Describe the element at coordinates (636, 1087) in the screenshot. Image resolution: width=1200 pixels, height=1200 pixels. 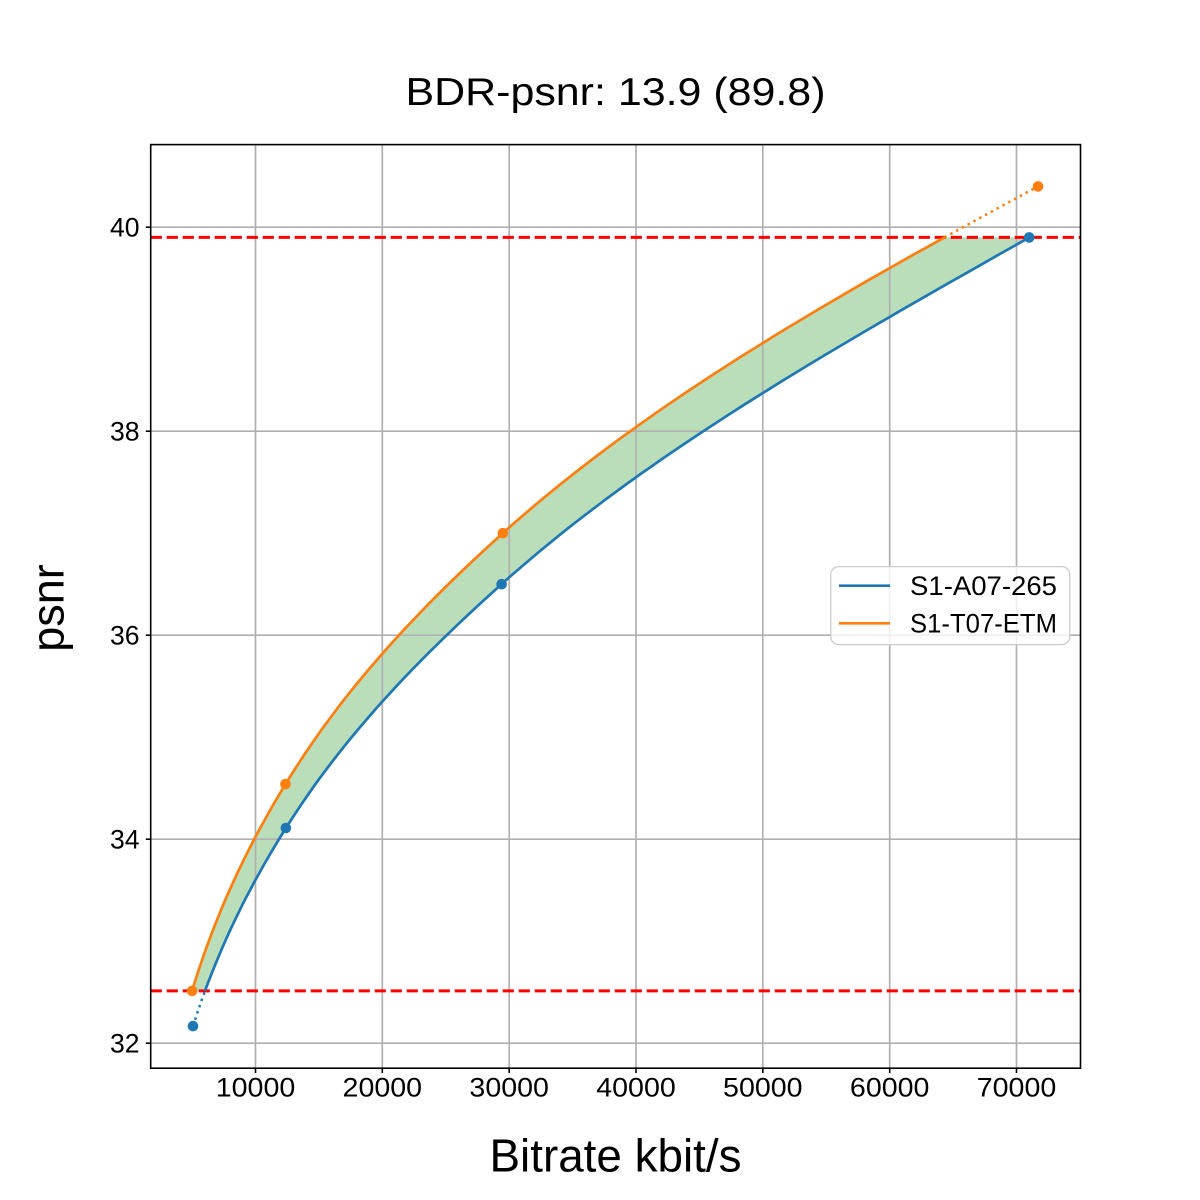
I see `svg-text: 40000` at that location.